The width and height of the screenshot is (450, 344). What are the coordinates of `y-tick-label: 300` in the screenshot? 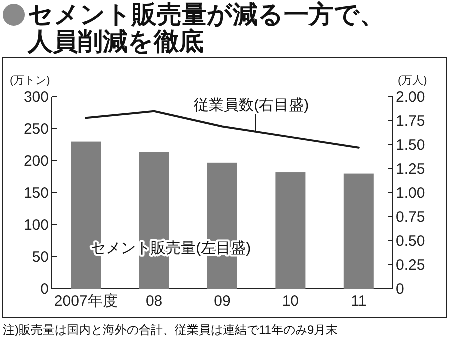 It's located at (36, 97).